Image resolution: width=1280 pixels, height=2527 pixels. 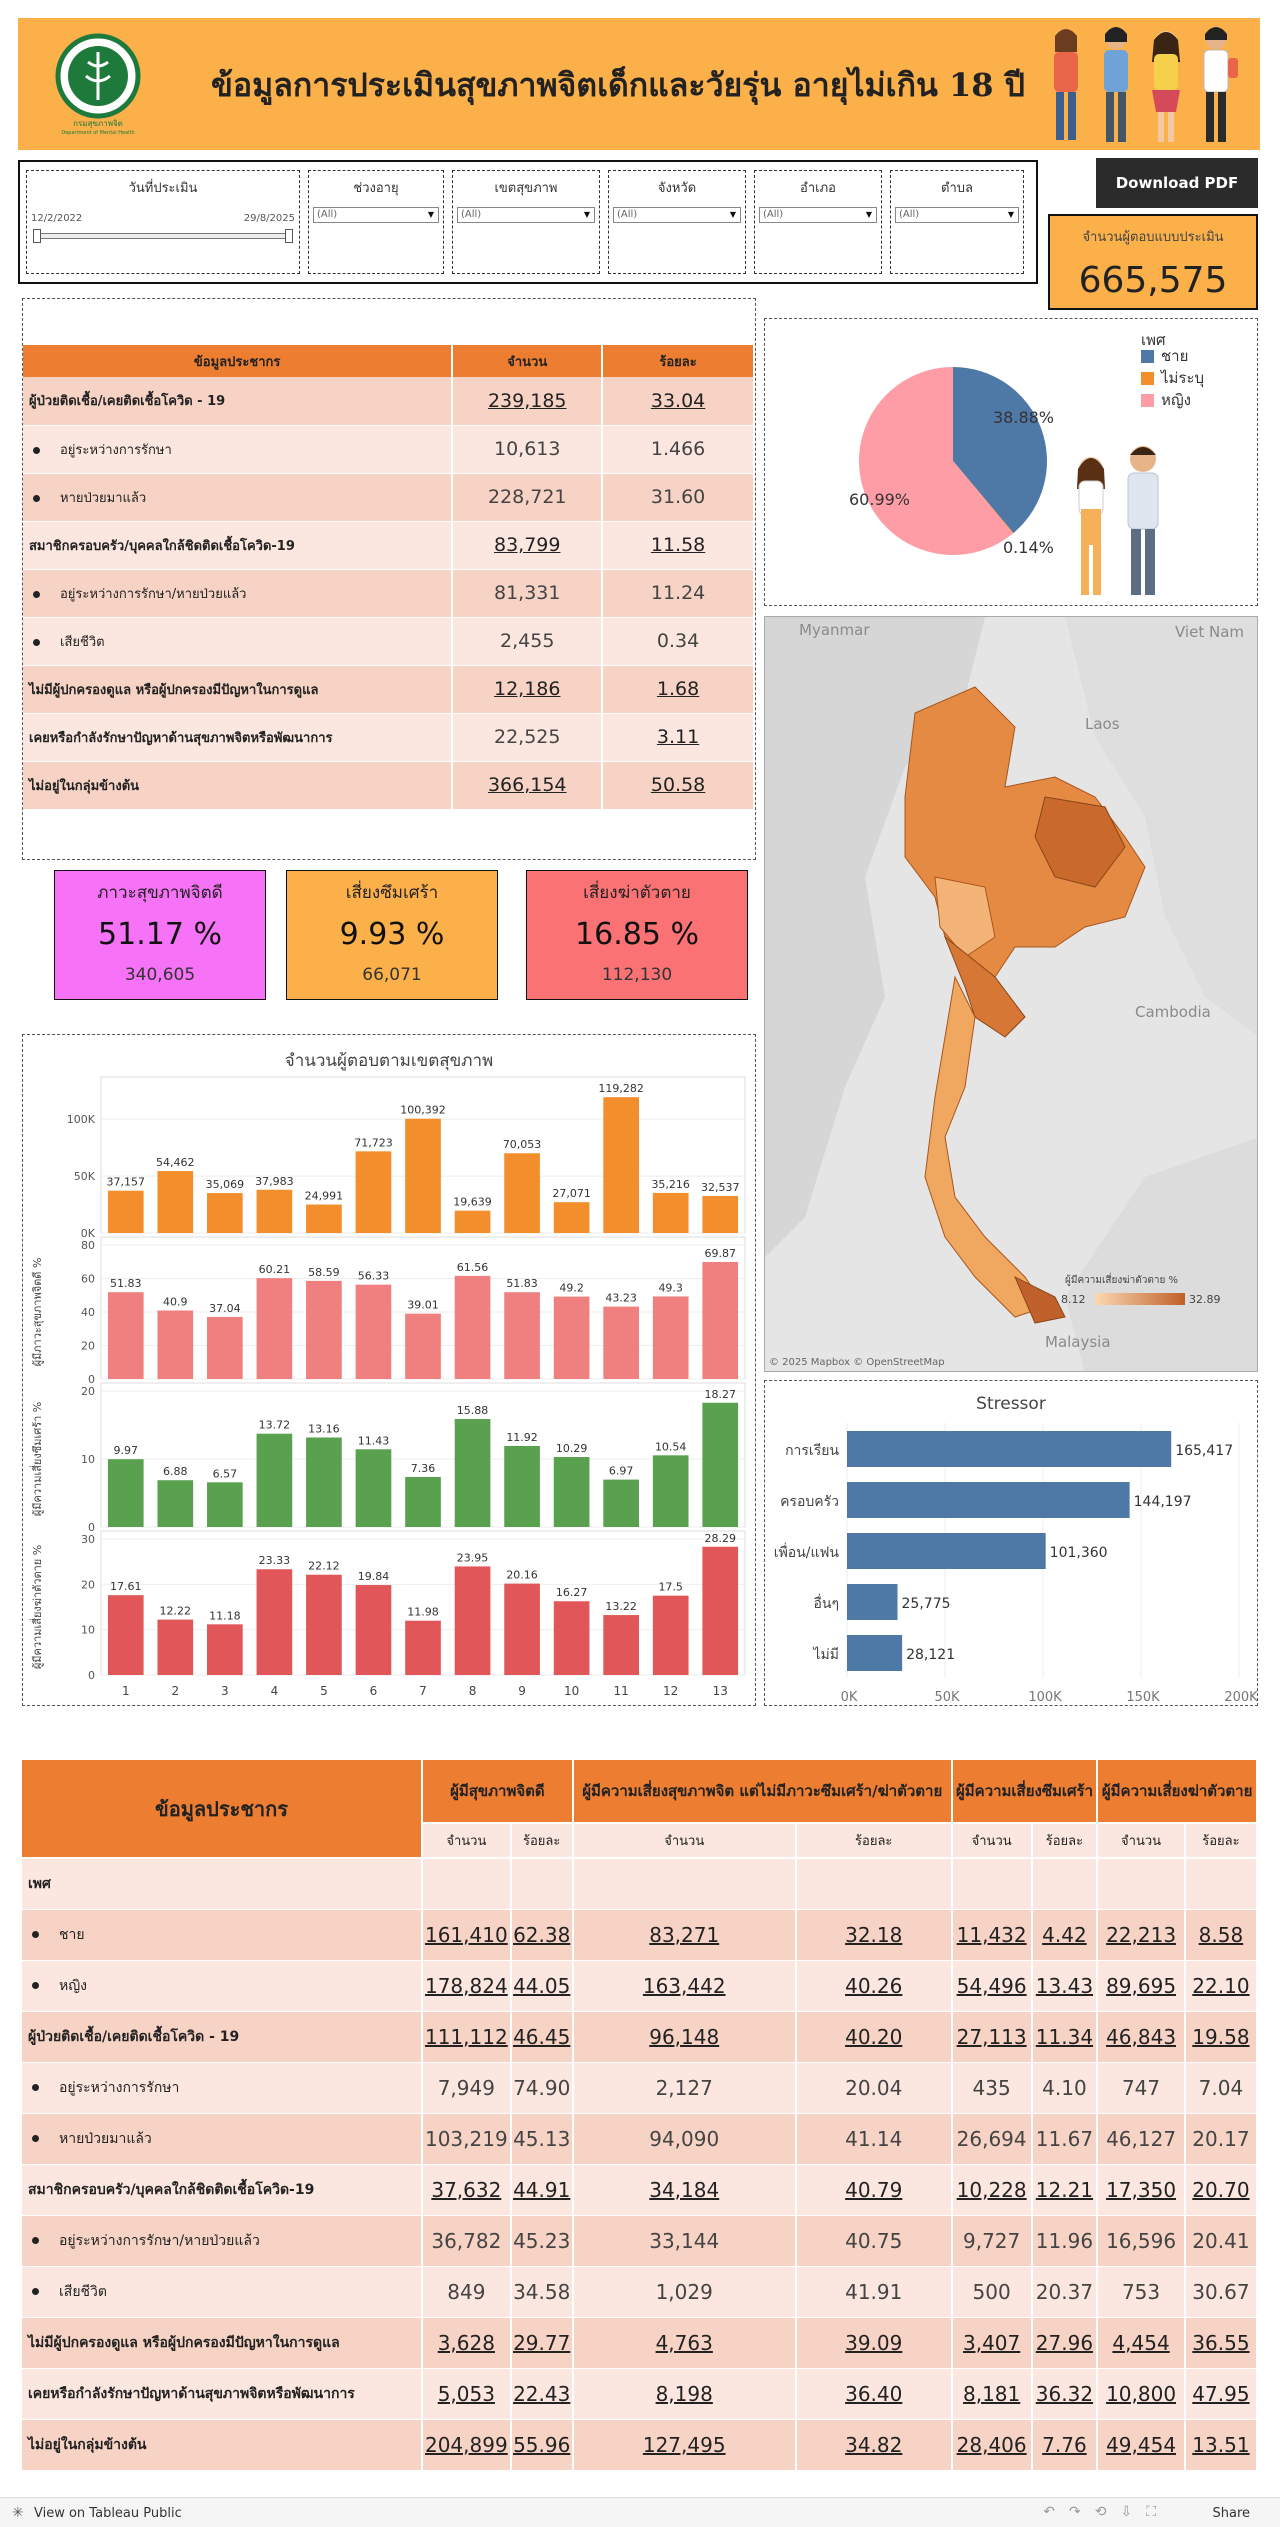 What do you see at coordinates (467, 2445) in the screenshot?
I see `cell-count: 204,899` at bounding box center [467, 2445].